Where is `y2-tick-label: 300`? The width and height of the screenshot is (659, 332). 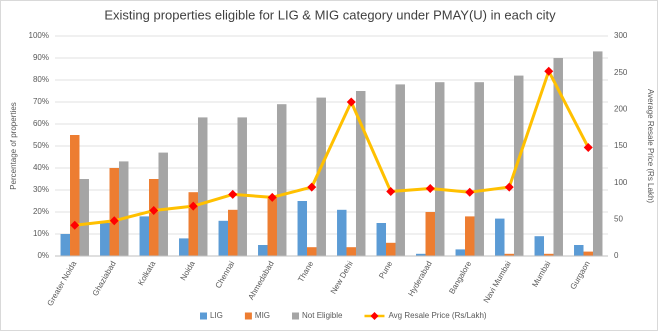 y2-tick-label: 300 is located at coordinates (621, 35).